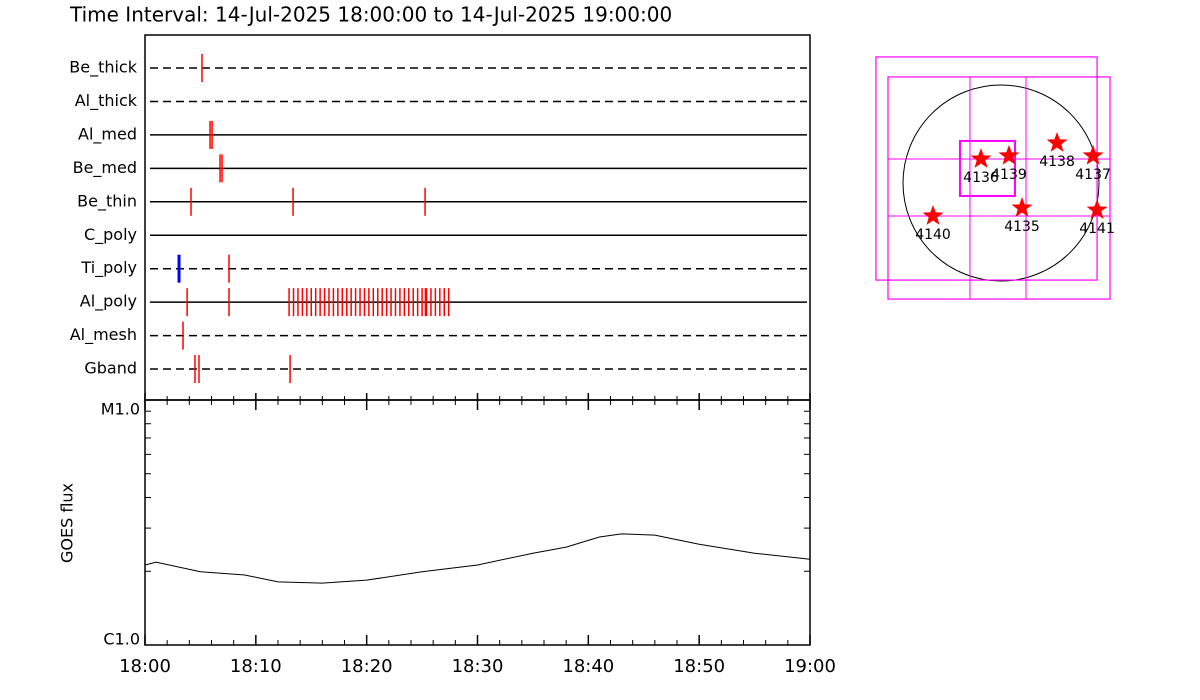 The image size is (1200, 700). I want to click on row-label: Gband, so click(110, 368).